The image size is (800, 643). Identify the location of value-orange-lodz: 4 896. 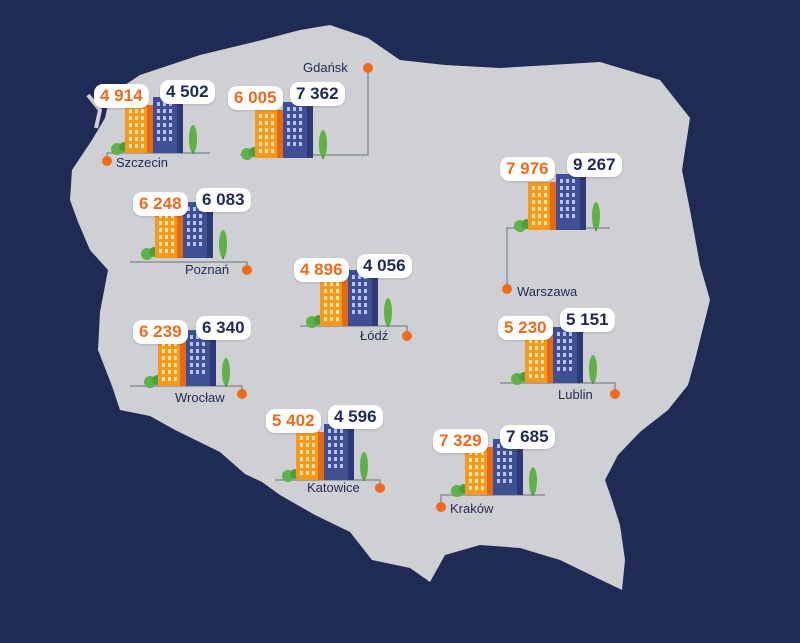
(321, 270).